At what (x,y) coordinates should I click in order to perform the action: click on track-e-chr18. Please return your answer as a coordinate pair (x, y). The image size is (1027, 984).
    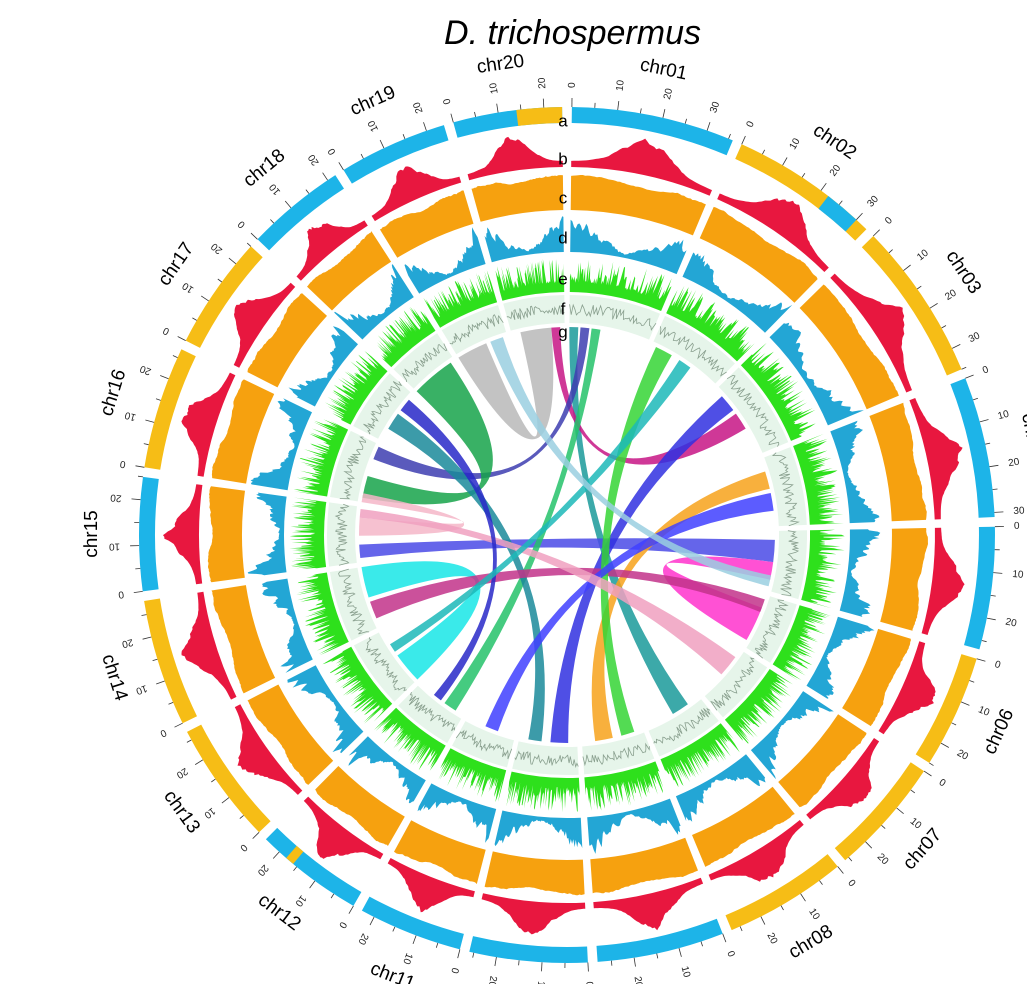
    Looking at the image, I should click on (406, 337).